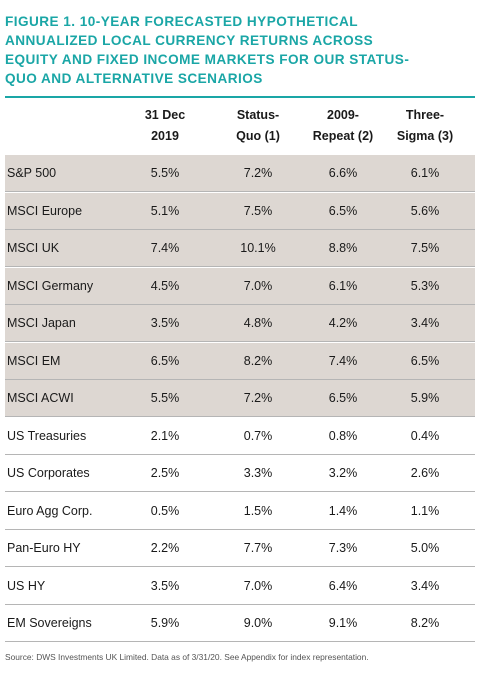 The image size is (497, 680). What do you see at coordinates (34, 360) in the screenshot?
I see `row-label: MSCI EM` at bounding box center [34, 360].